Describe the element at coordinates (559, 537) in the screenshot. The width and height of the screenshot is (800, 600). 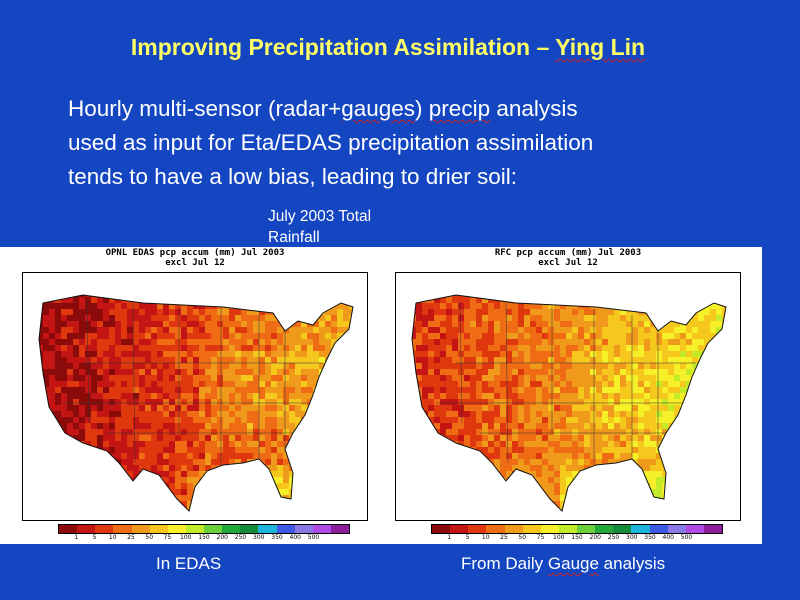
I see `legend-label: 100` at that location.